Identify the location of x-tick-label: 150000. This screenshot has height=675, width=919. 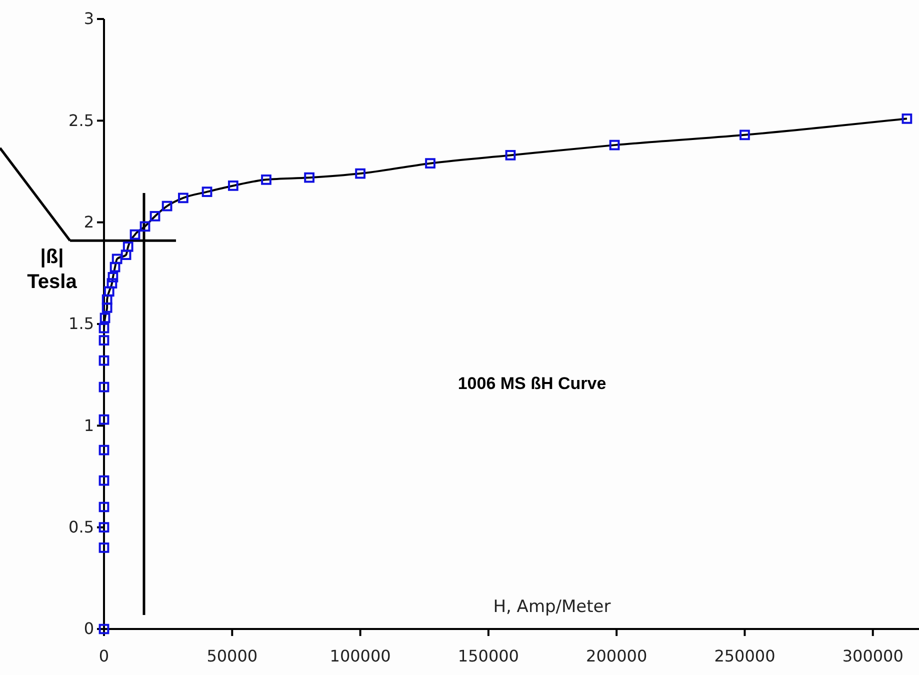
(488, 656).